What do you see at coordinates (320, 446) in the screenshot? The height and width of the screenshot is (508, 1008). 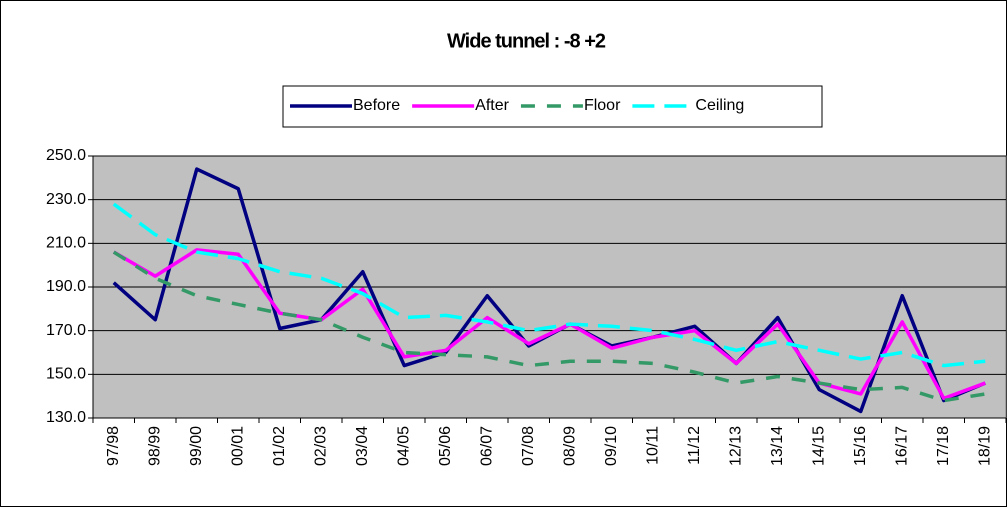 I see `x-tick-label: 02/03` at bounding box center [320, 446].